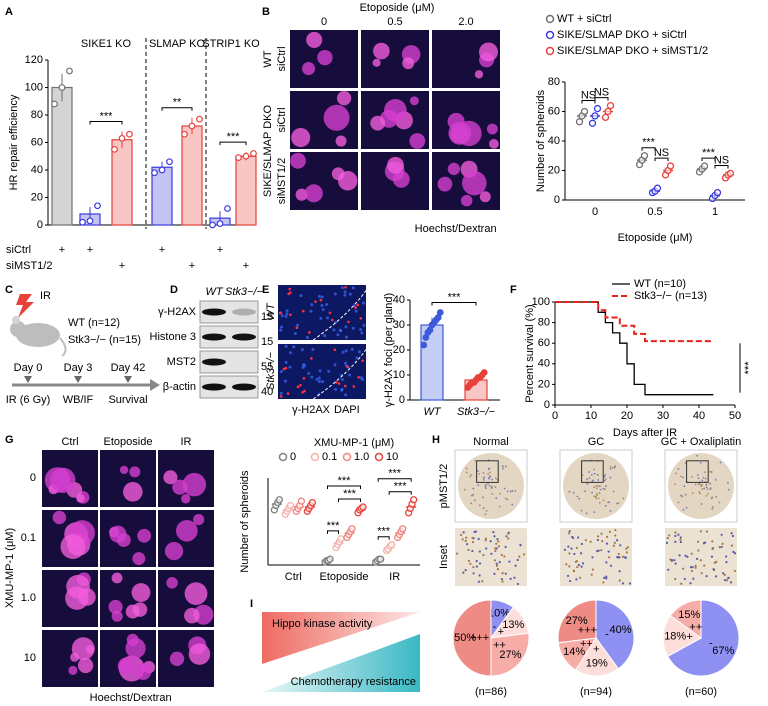 Image resolution: width=768 pixels, height=706 pixels. Describe the element at coordinates (361, 457) in the screenshot. I see `legend-label: 1.0` at that location.